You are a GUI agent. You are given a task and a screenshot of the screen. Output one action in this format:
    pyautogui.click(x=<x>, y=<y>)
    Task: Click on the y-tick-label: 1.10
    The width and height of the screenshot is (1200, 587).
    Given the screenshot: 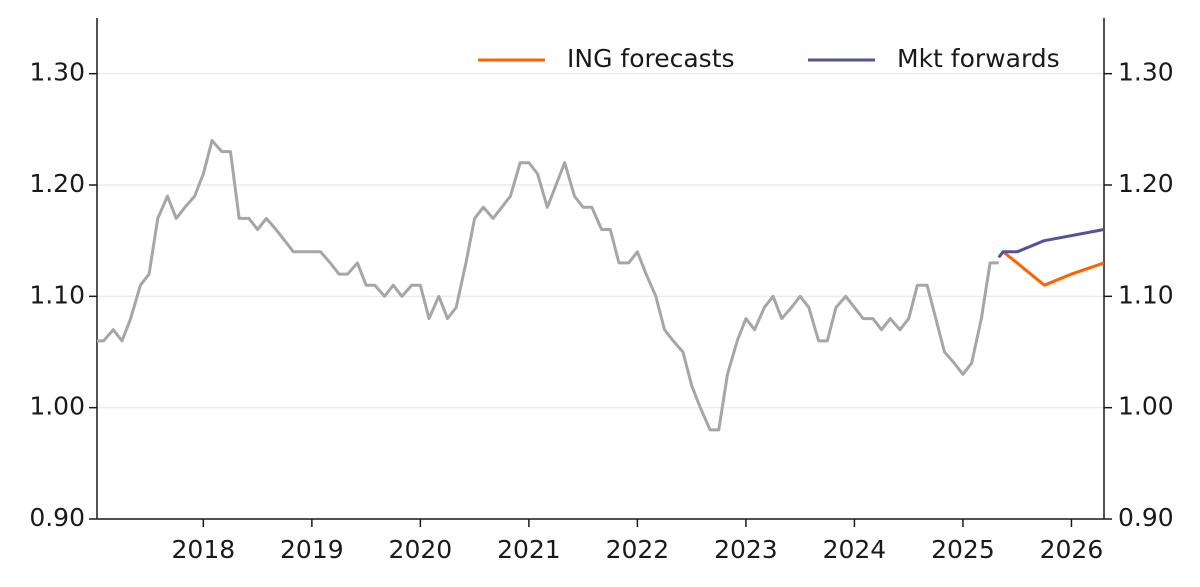 What is the action you would take?
    pyautogui.click(x=57, y=294)
    